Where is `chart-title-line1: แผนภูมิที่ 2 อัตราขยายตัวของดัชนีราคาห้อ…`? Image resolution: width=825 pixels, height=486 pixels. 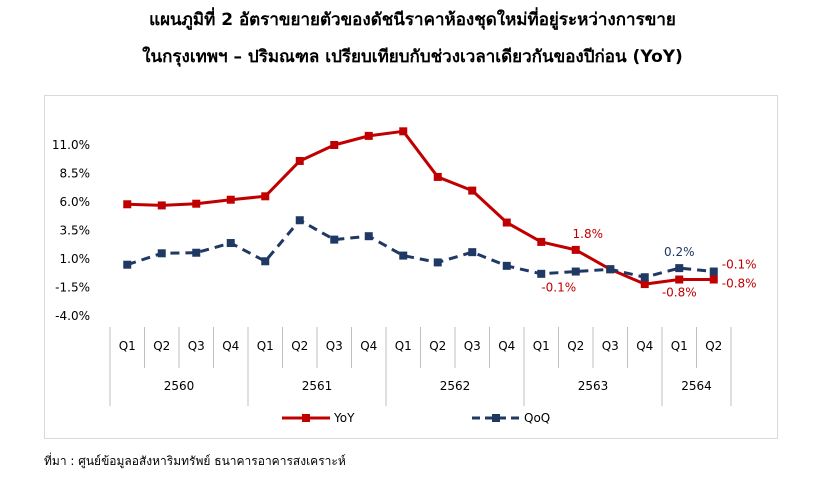 chart-title-line1: แผนภูมิที่ 2 อัตราขยายตัวของดัชนีราคาห้อ… is located at coordinates (412, 20).